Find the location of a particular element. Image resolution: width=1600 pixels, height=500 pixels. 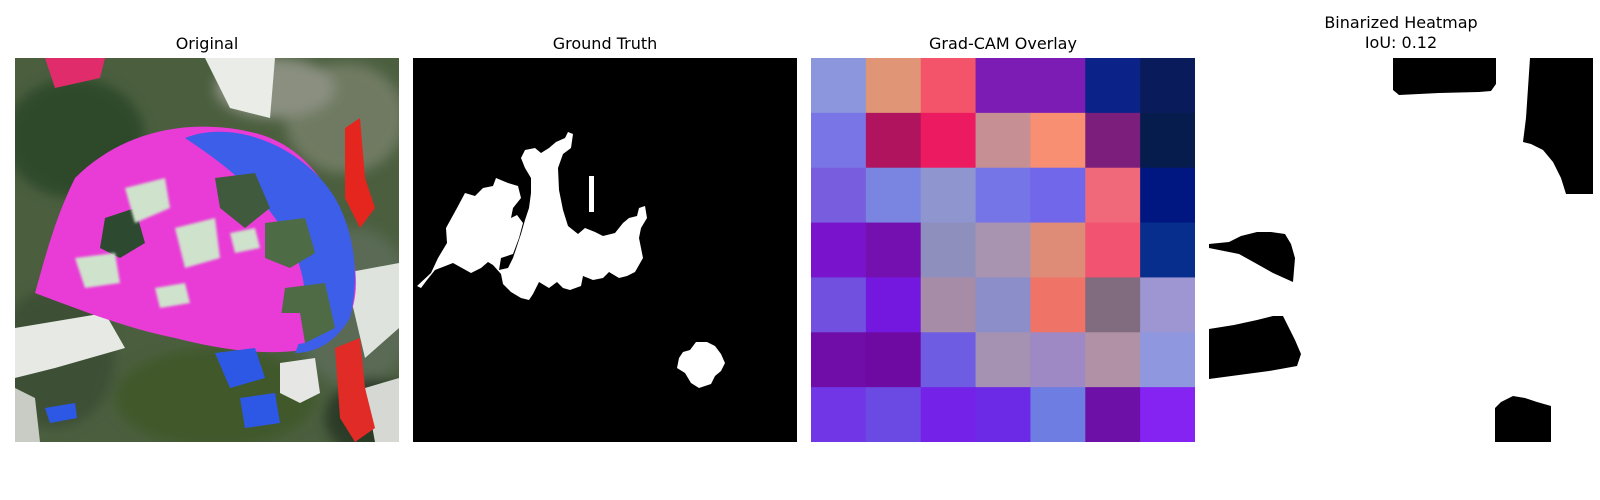

panel-title: Binarized Heatmap IoU: 0.12 is located at coordinates (1401, 33).